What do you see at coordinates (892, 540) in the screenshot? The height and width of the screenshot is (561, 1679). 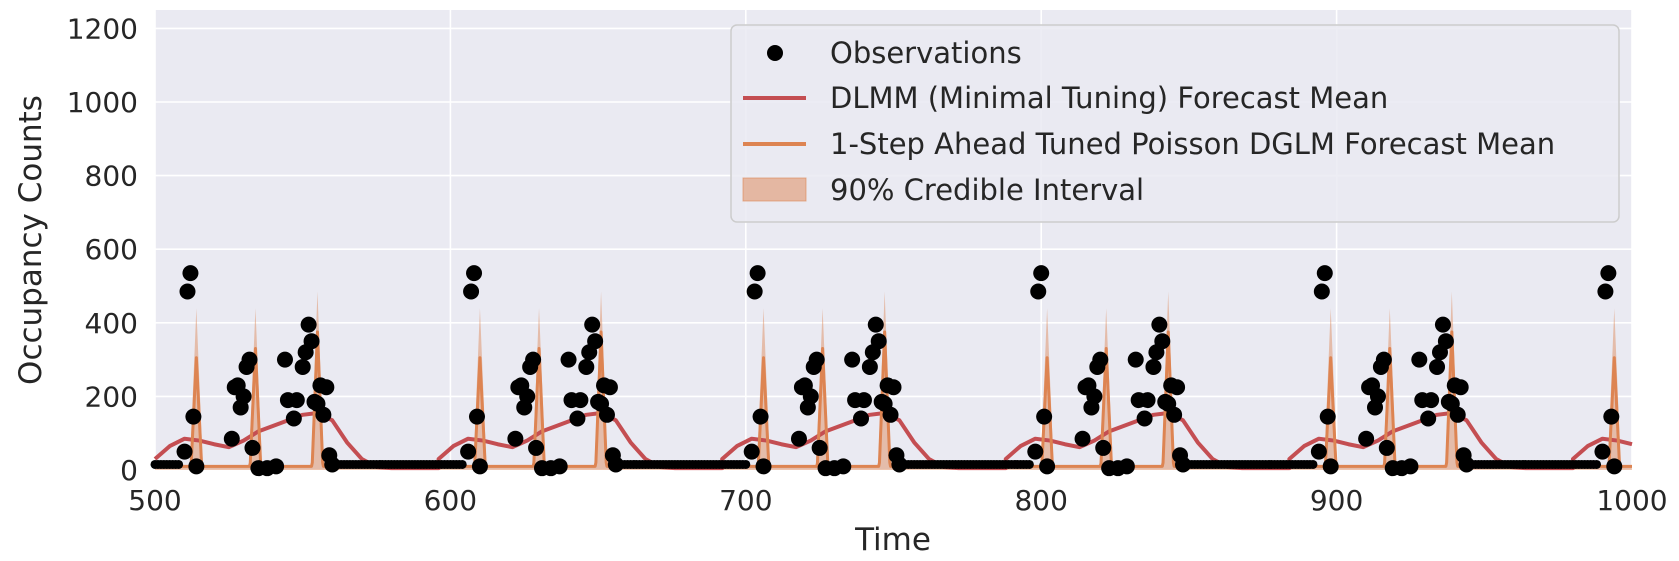 I see `x-axis-title: Time` at bounding box center [892, 540].